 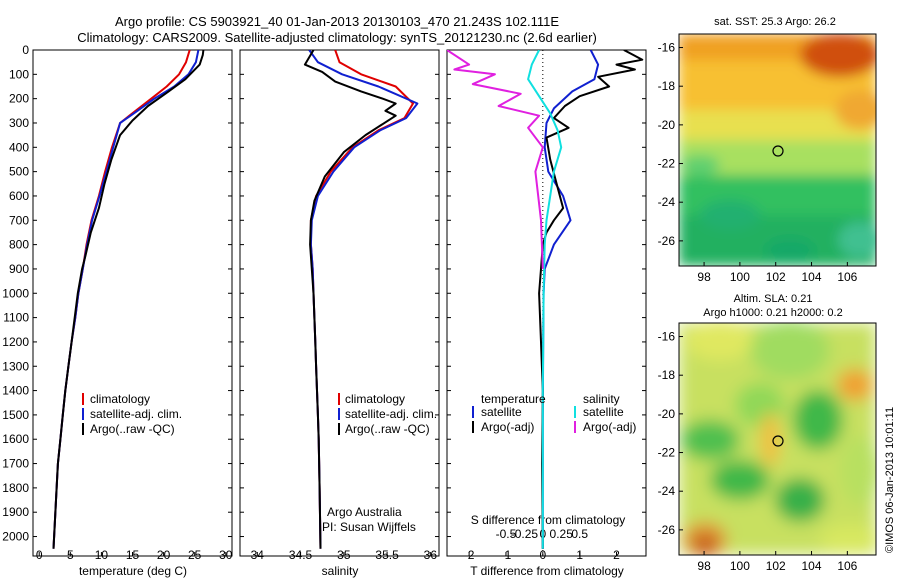 What do you see at coordinates (501, 412) in the screenshot?
I see `legend-label-temp-satellite: satellite` at bounding box center [501, 412].